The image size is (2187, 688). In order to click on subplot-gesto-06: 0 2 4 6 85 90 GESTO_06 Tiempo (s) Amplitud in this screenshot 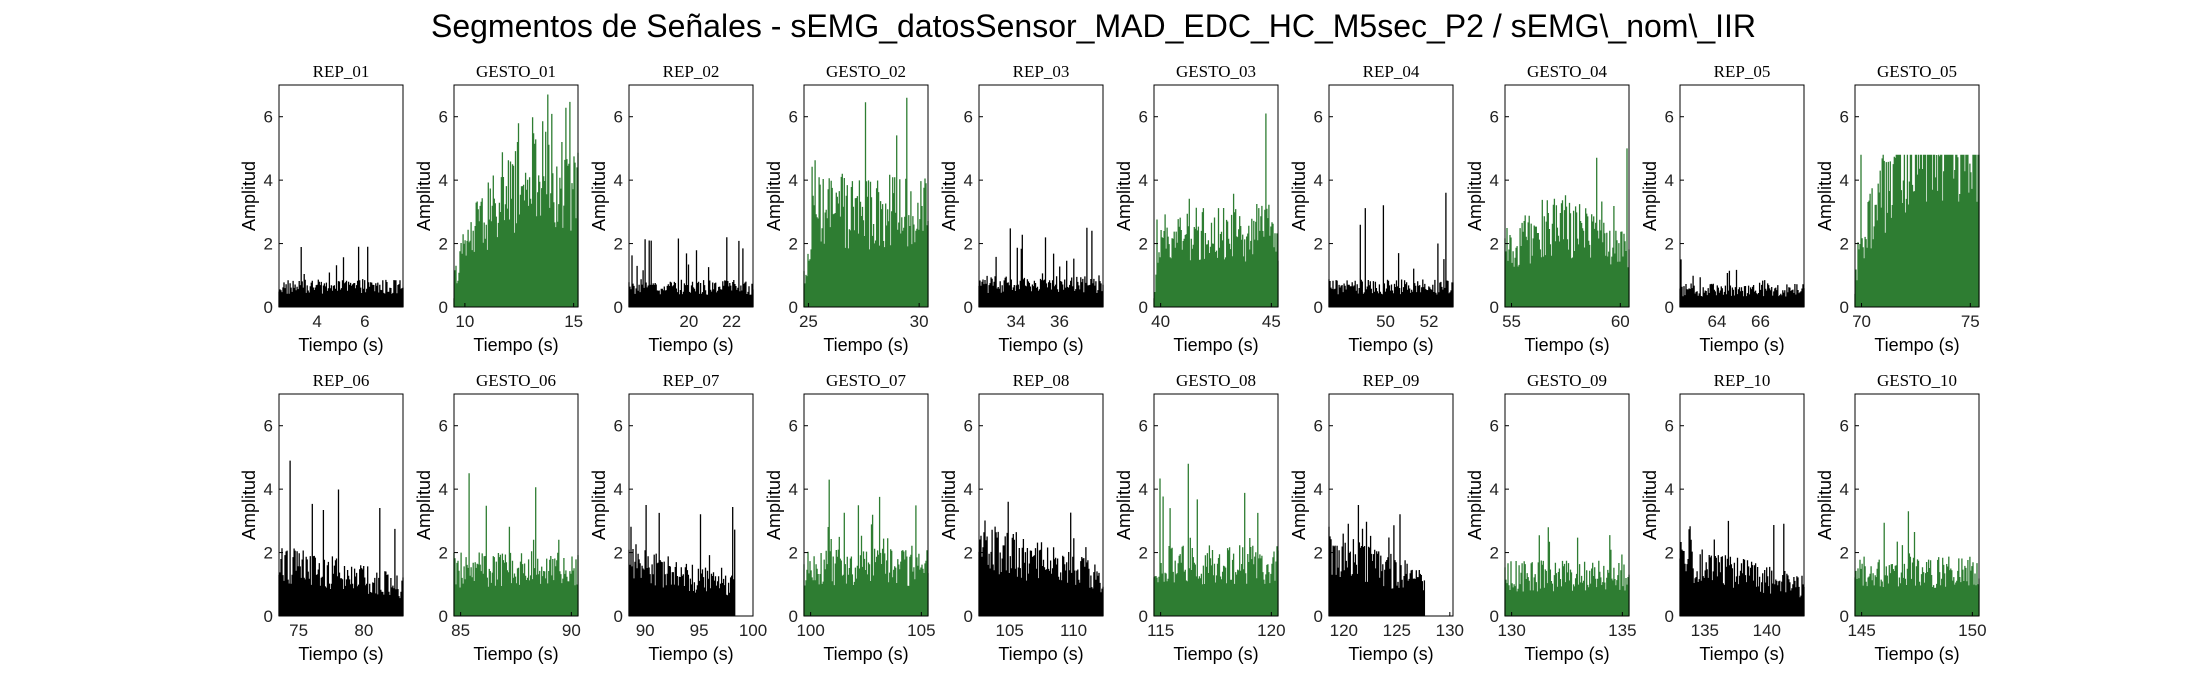, I will do `click(497, 517)`.